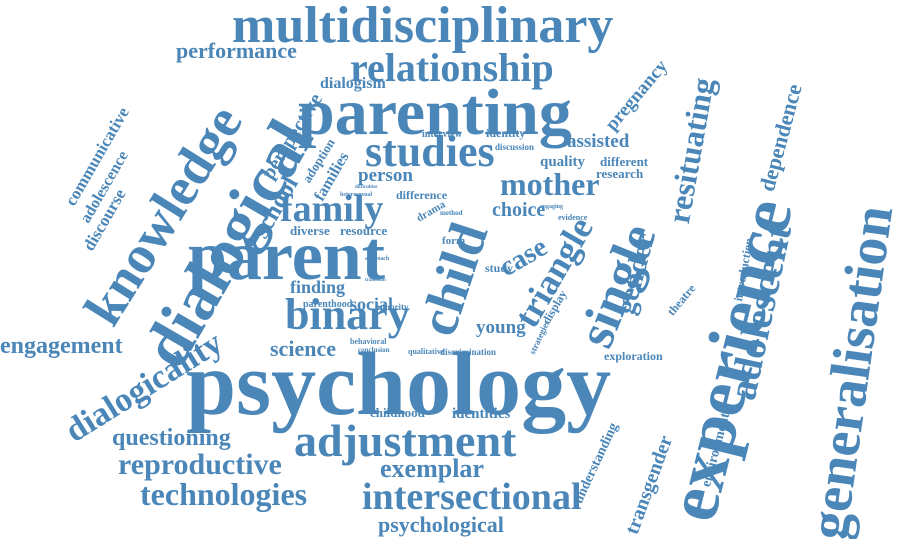 This screenshot has height=539, width=900. Describe the element at coordinates (200, 464) in the screenshot. I see `word-reproductive: reproductive` at that location.